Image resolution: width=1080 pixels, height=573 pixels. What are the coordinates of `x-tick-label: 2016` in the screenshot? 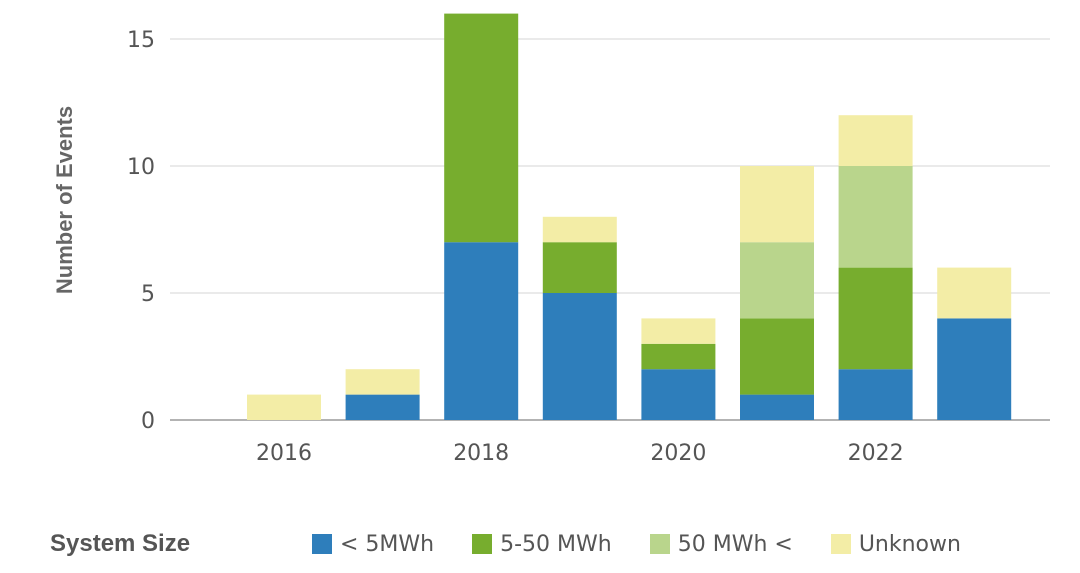 It's located at (284, 453).